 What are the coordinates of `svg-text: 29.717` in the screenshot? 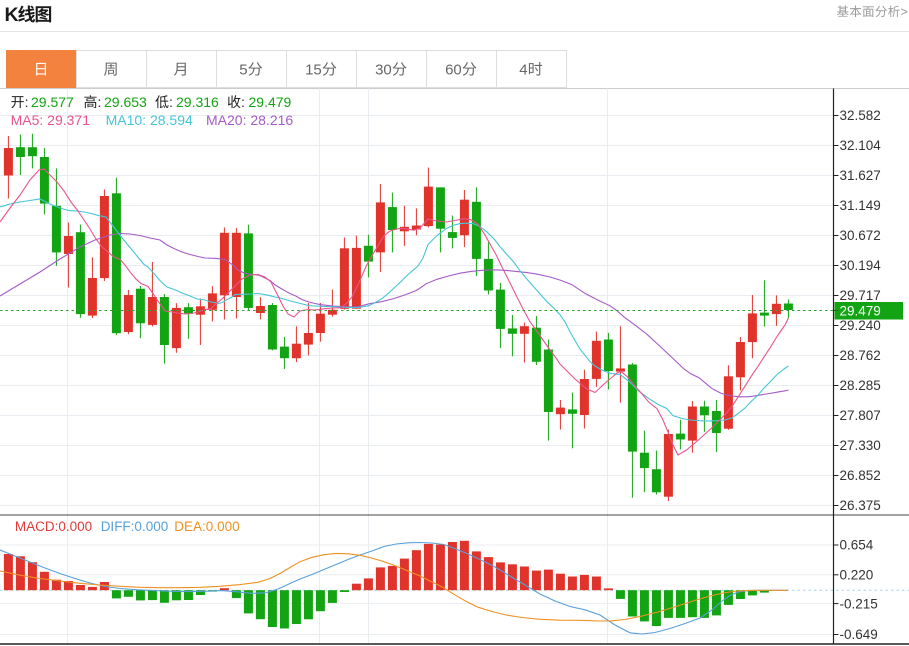 It's located at (860, 295).